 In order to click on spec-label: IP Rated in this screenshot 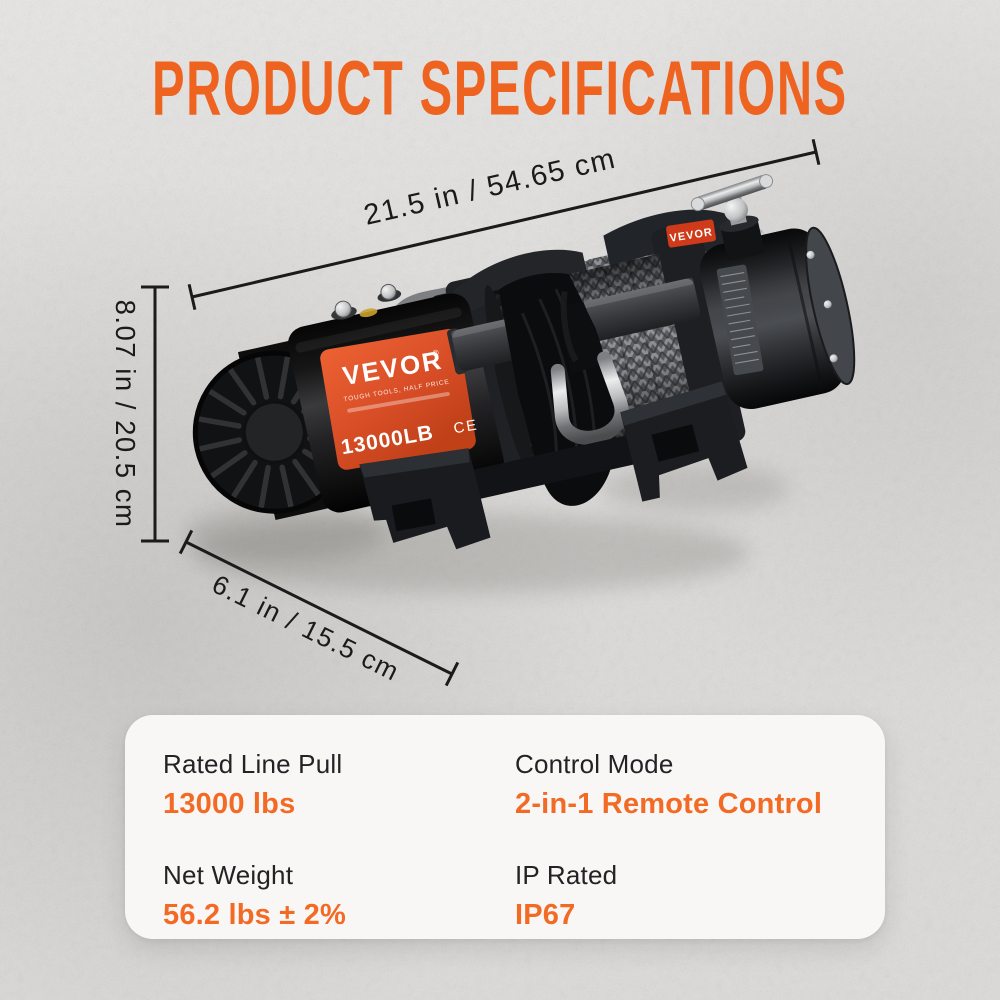, I will do `click(566, 874)`.